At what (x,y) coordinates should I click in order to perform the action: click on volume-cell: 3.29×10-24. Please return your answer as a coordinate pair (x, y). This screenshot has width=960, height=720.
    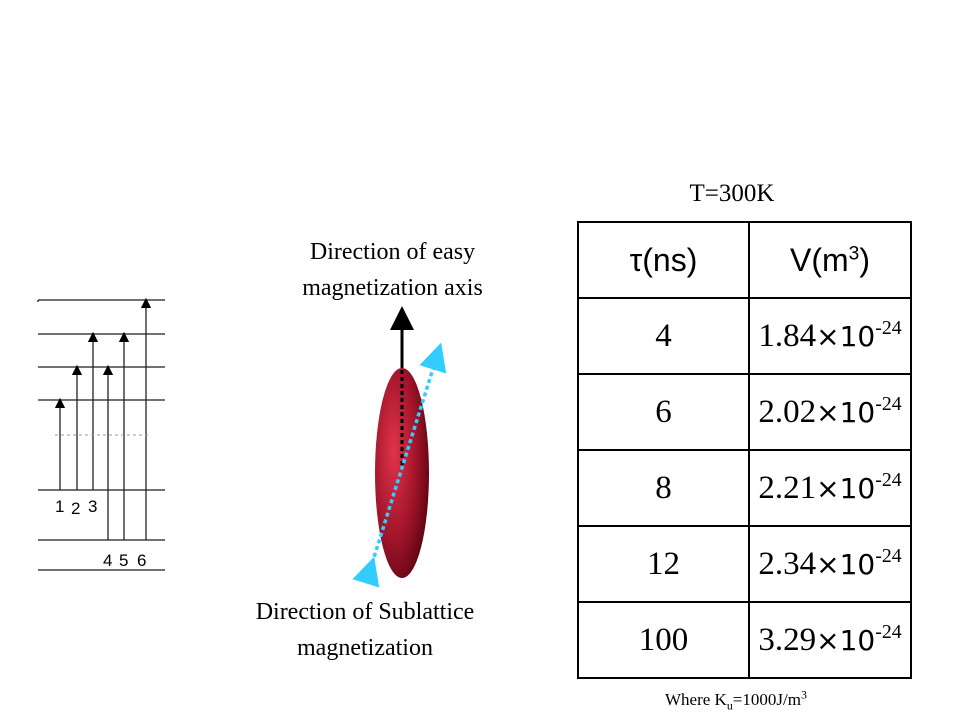
    Looking at the image, I should click on (830, 640).